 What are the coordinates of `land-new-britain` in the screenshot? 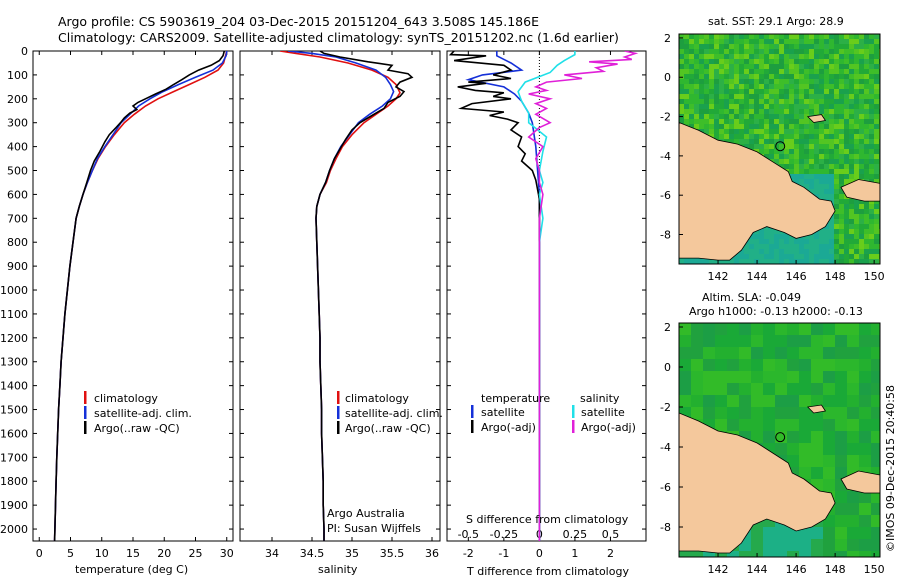 It's located at (860, 482).